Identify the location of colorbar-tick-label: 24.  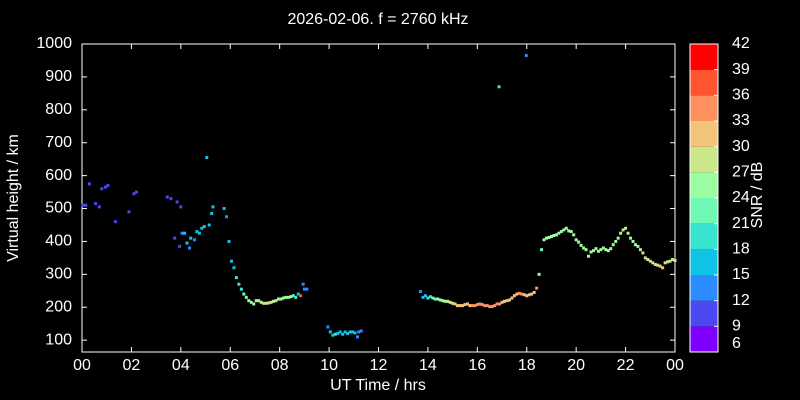
(741, 197).